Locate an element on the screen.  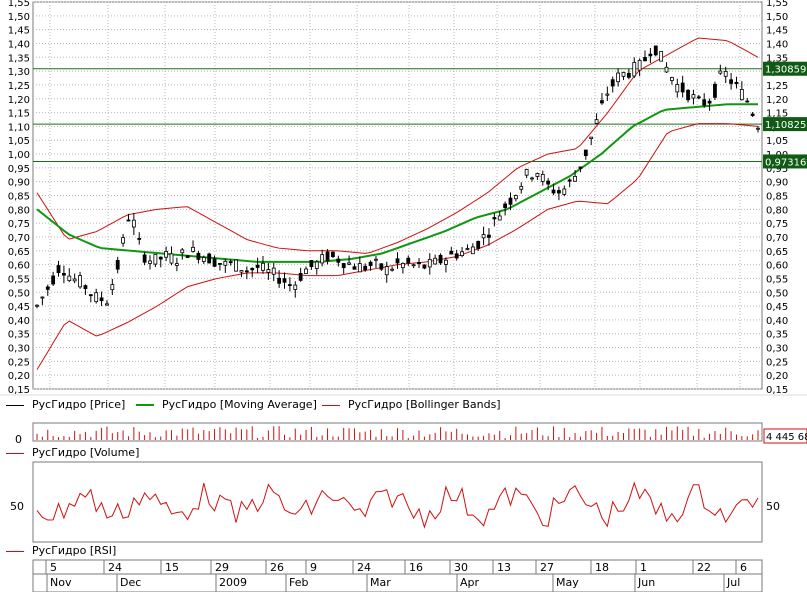
rsi-polyline is located at coordinates (397, 505).